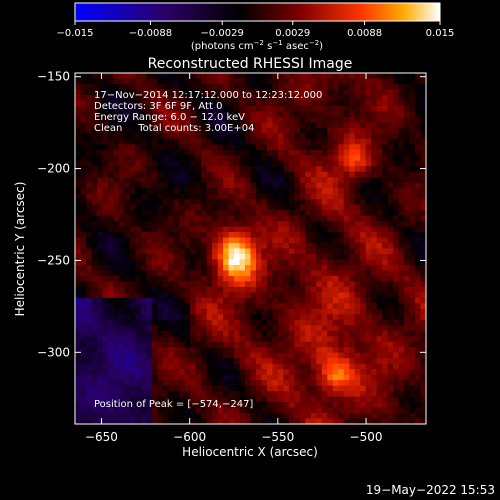  I want to click on x-tick-label: −550, so click(277, 437).